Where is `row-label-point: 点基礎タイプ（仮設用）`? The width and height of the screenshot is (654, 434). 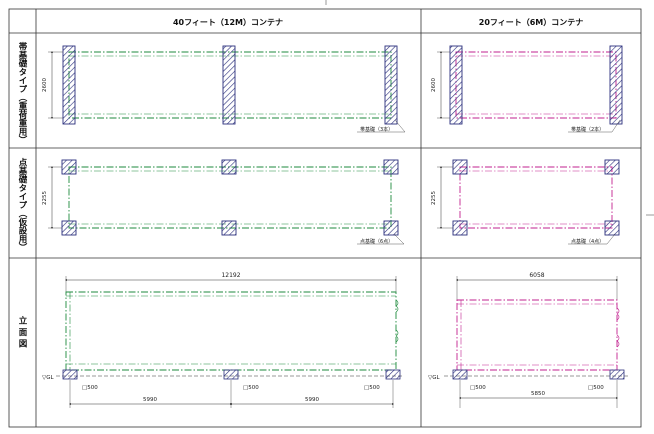 row-label-point: 点基礎タイプ（仮設用） is located at coordinates (22, 204).